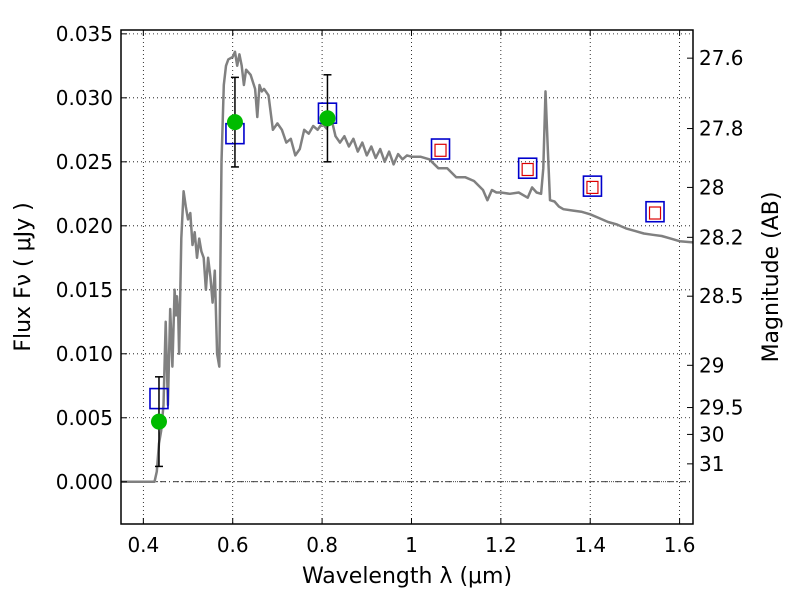 The width and height of the screenshot is (800, 600). What do you see at coordinates (711, 365) in the screenshot?
I see `right-tick-label: 29` at bounding box center [711, 365].